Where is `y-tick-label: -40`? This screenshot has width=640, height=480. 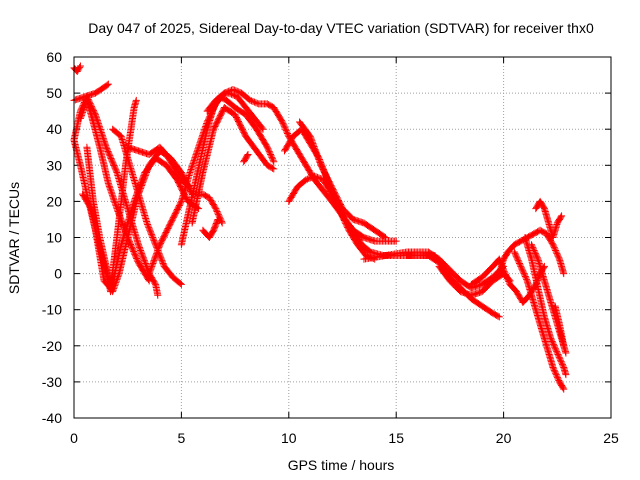
y-tick-label: -40 is located at coordinates (52, 418).